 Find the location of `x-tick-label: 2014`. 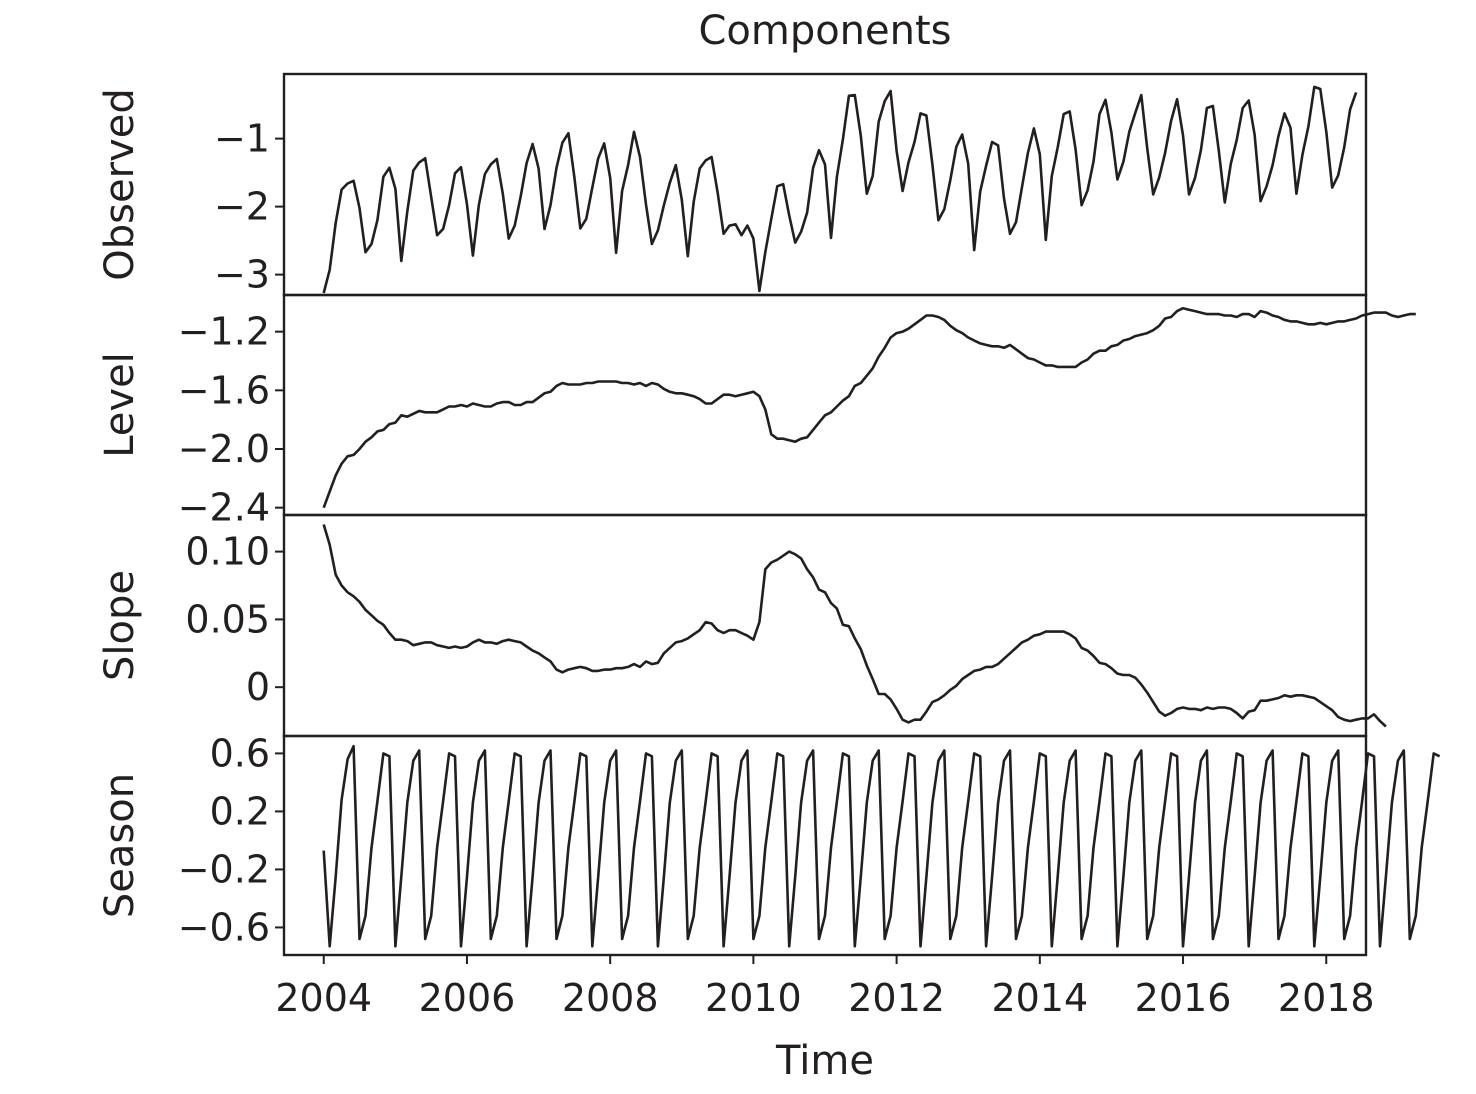

x-tick-label: 2014 is located at coordinates (1039, 998).